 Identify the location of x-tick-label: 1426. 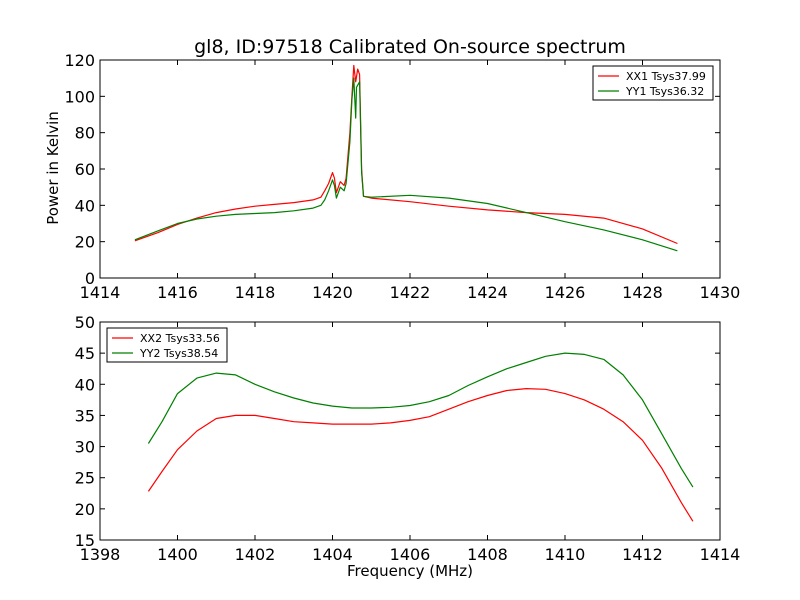
(565, 292).